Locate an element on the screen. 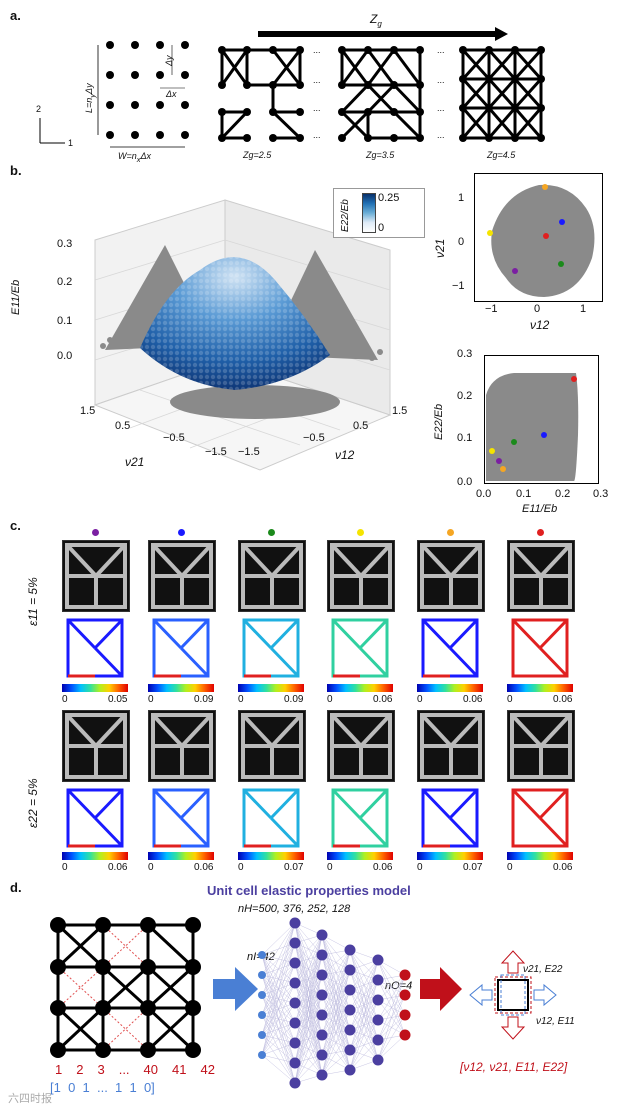  bot-xtick-4: 0.3 is located at coordinates (601, 494).